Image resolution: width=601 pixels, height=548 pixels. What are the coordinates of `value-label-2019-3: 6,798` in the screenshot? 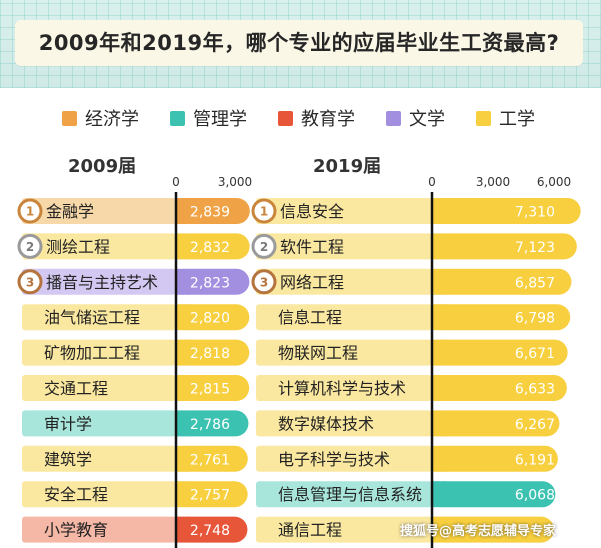 It's located at (535, 319).